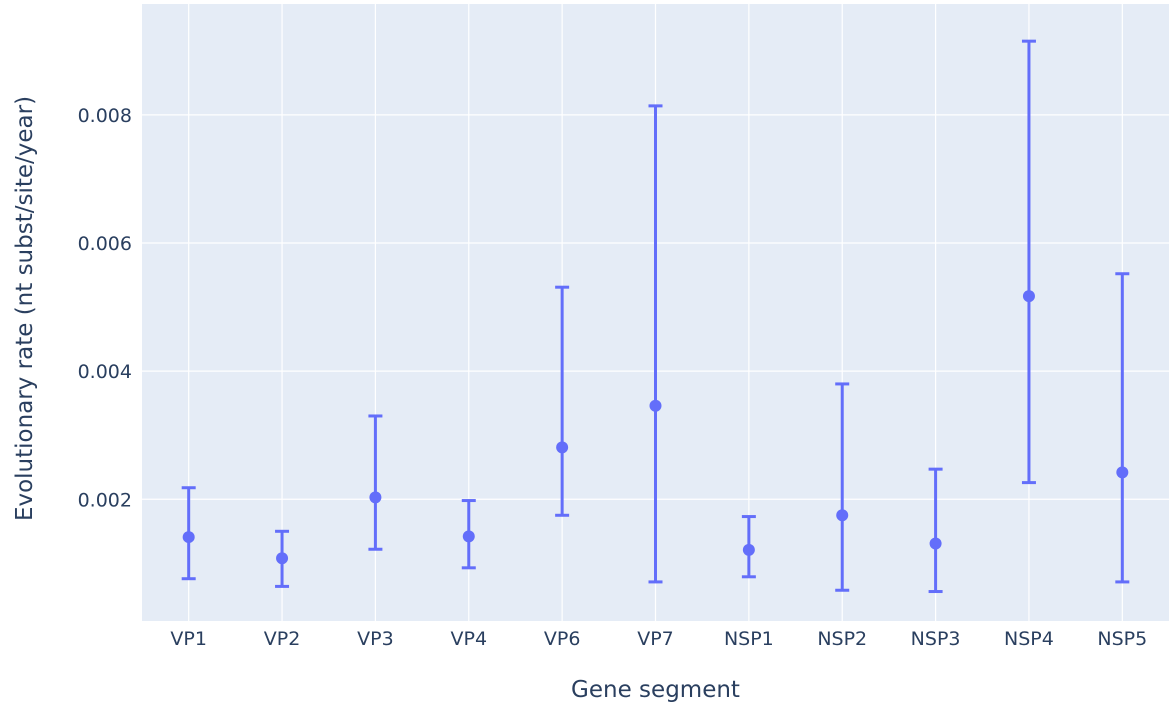 This screenshot has width=1169, height=706. I want to click on x-tick-label: NSP1, so click(749, 639).